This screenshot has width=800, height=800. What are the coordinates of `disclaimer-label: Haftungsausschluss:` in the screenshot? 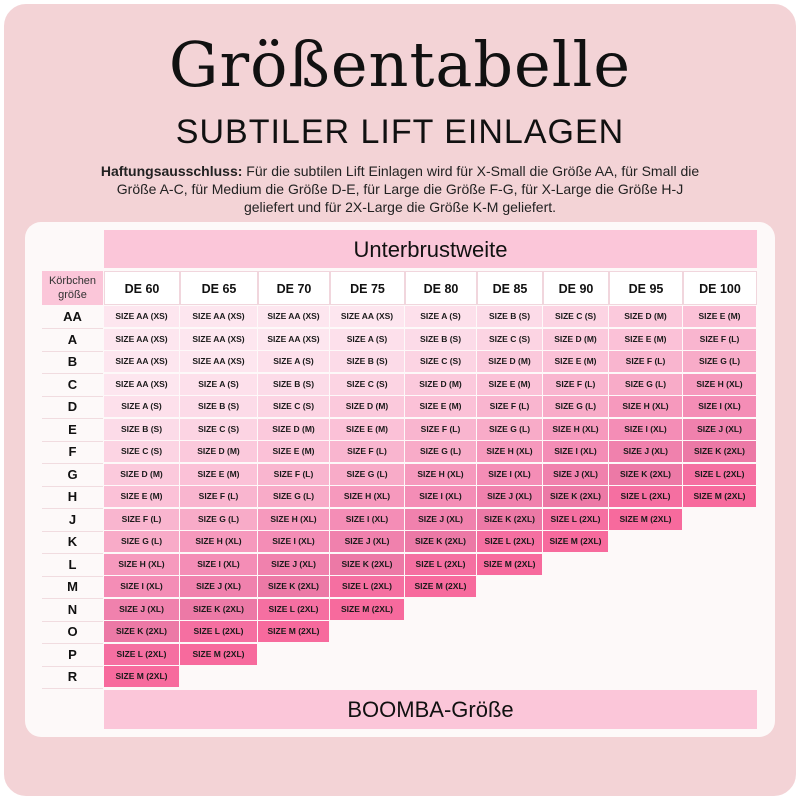 It's located at (171, 171).